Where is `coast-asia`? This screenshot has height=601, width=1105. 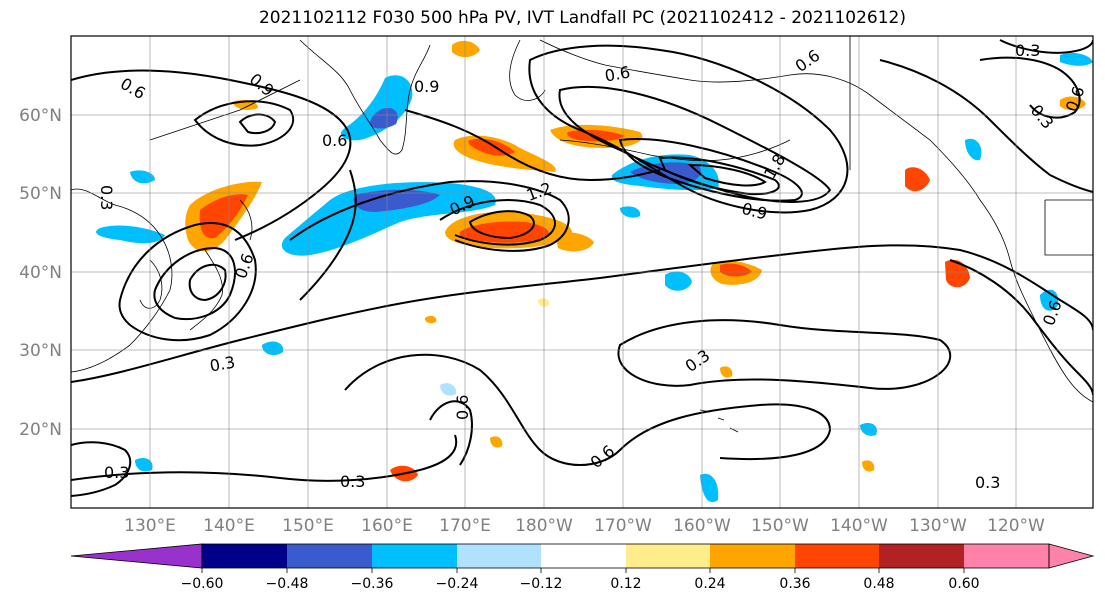 coast-asia is located at coordinates (122, 280).